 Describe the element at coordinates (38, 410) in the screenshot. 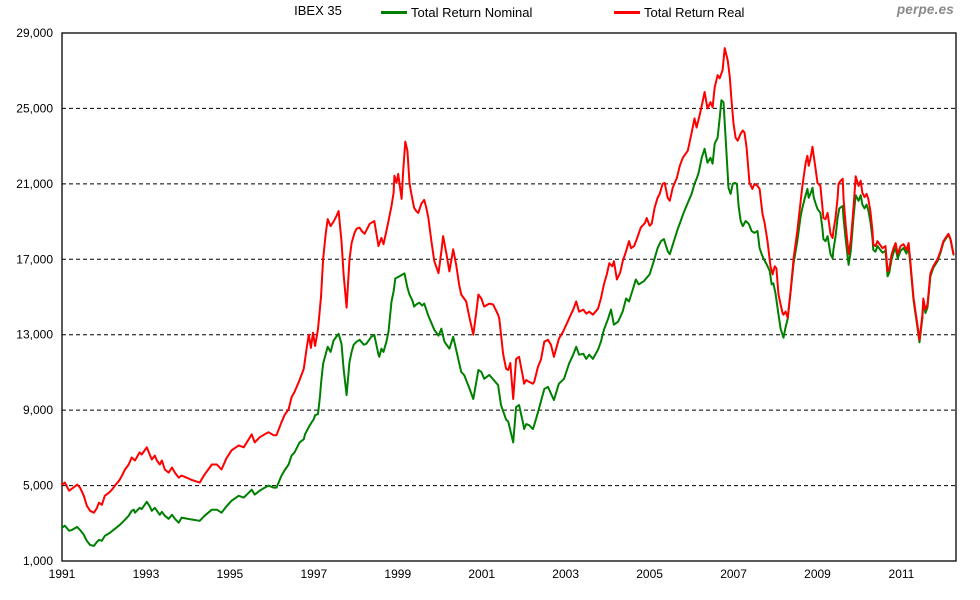

I see `y-tick-label: 9,000` at that location.